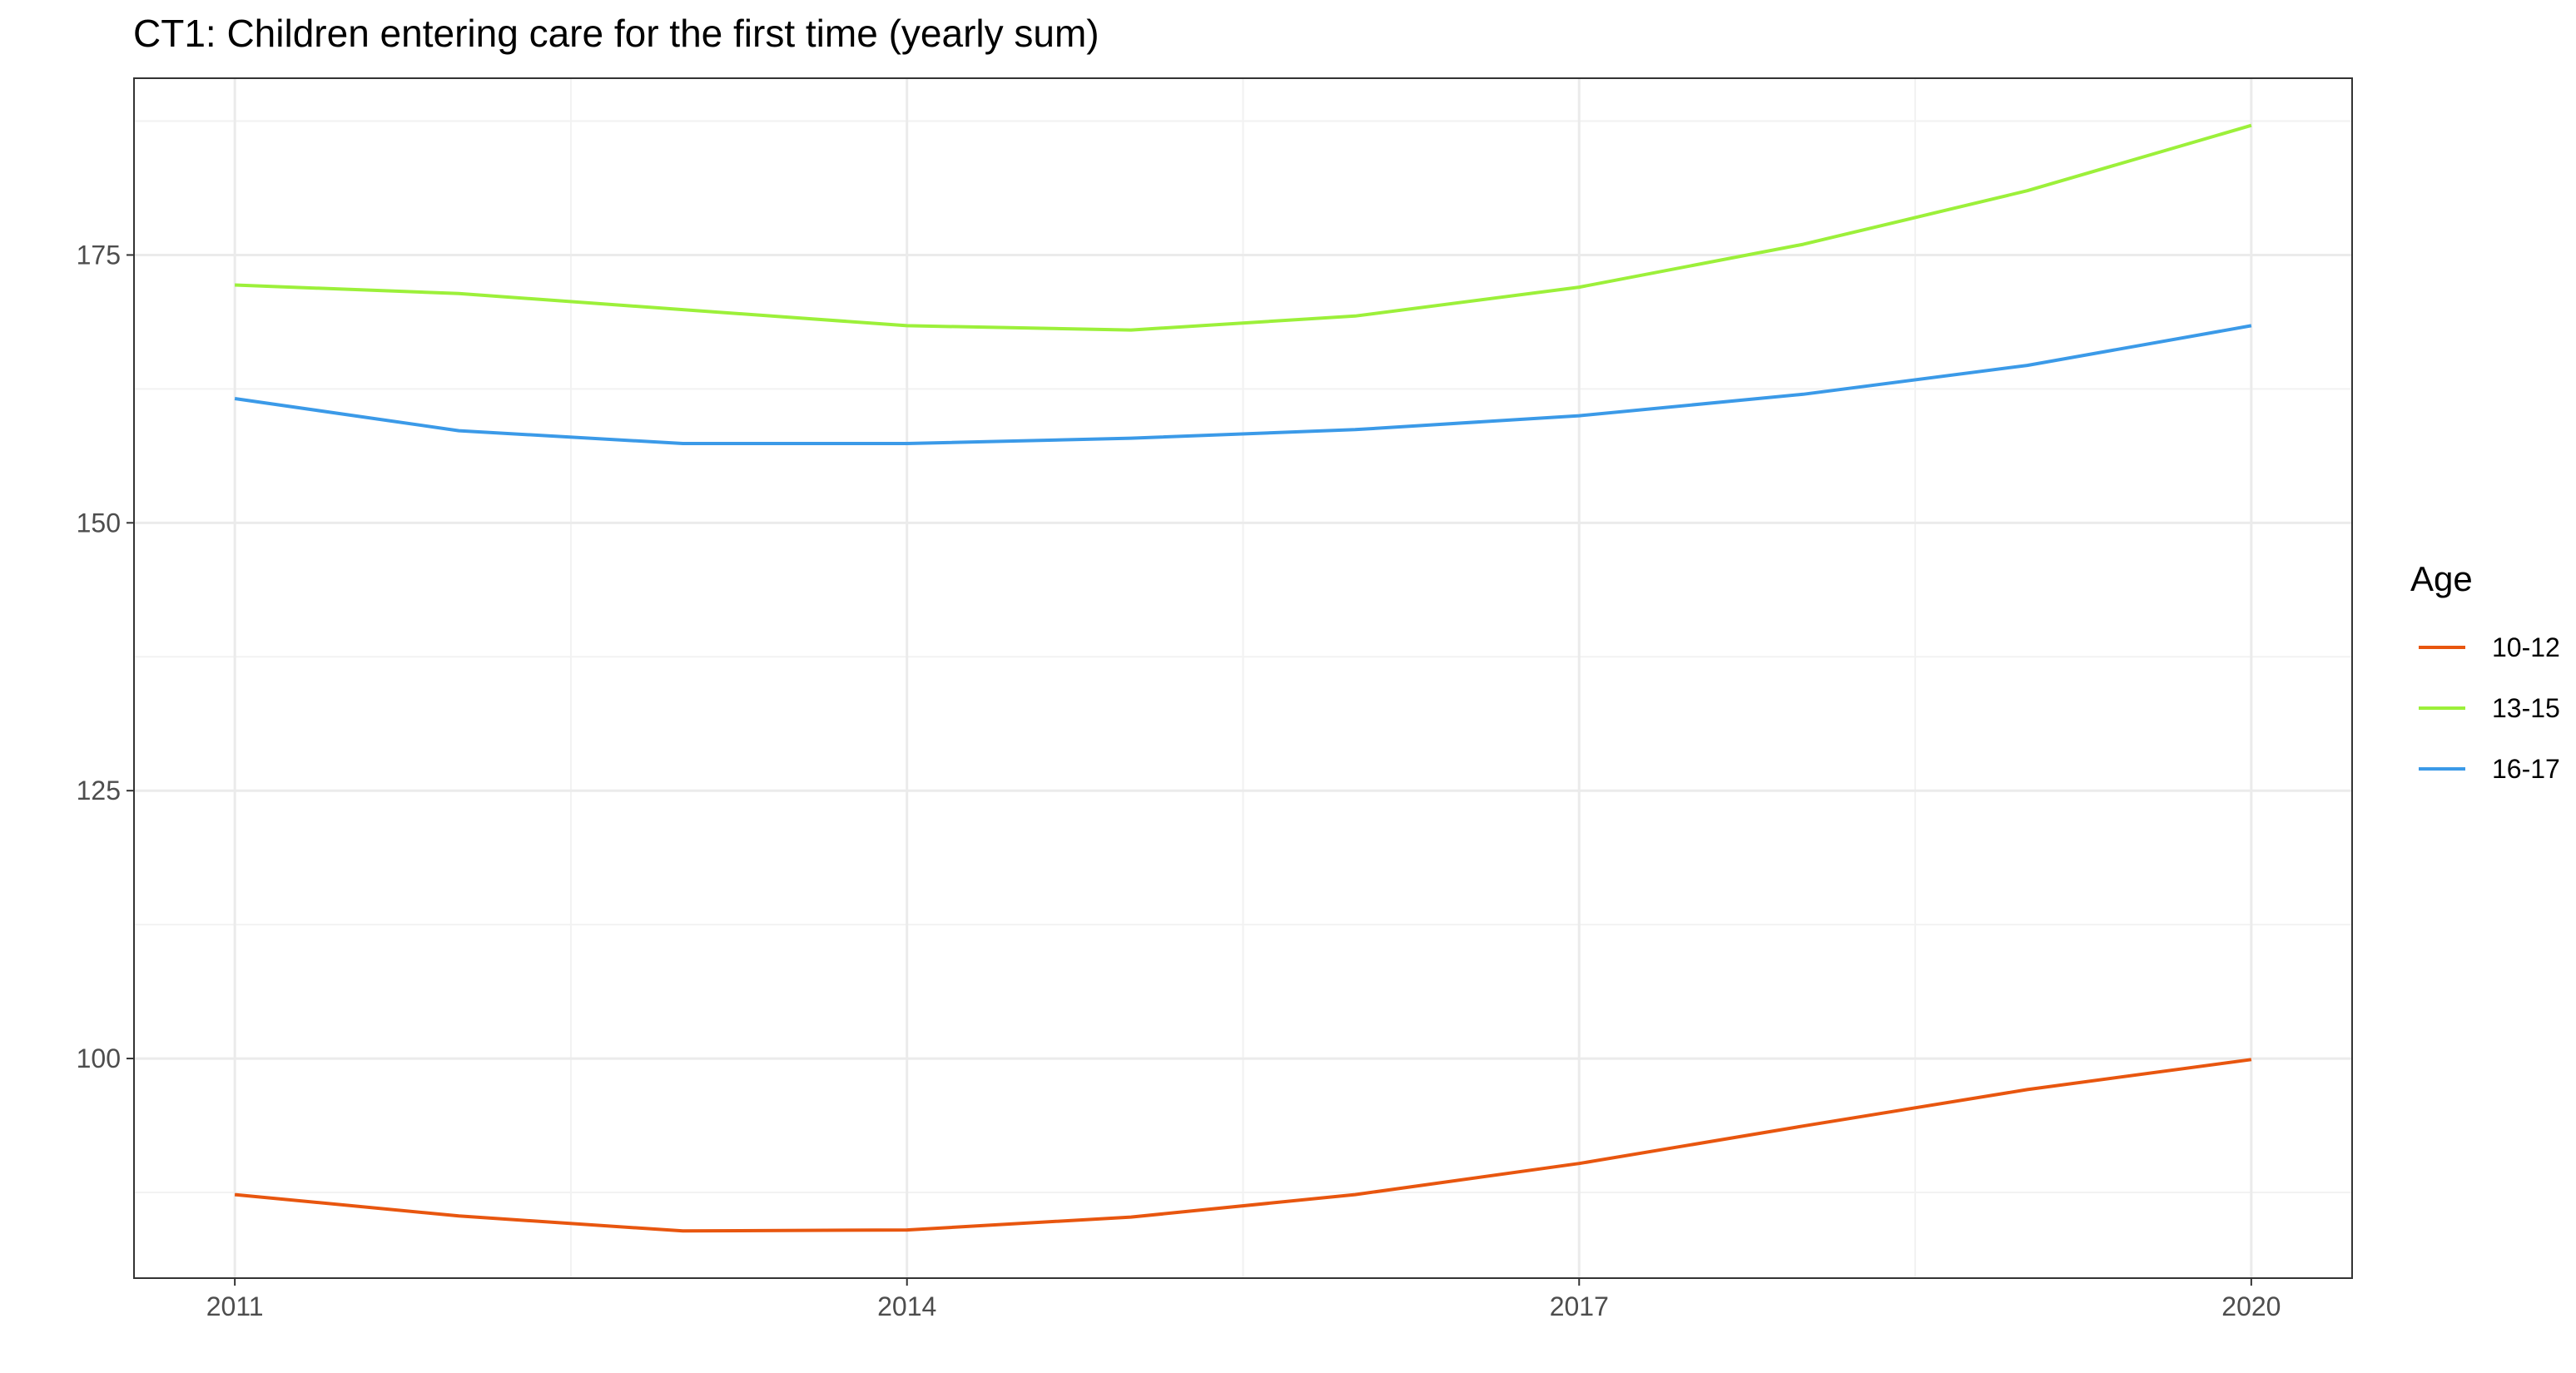 Image resolution: width=2576 pixels, height=1373 pixels. I want to click on x-tick-label: 2020, so click(2251, 1306).